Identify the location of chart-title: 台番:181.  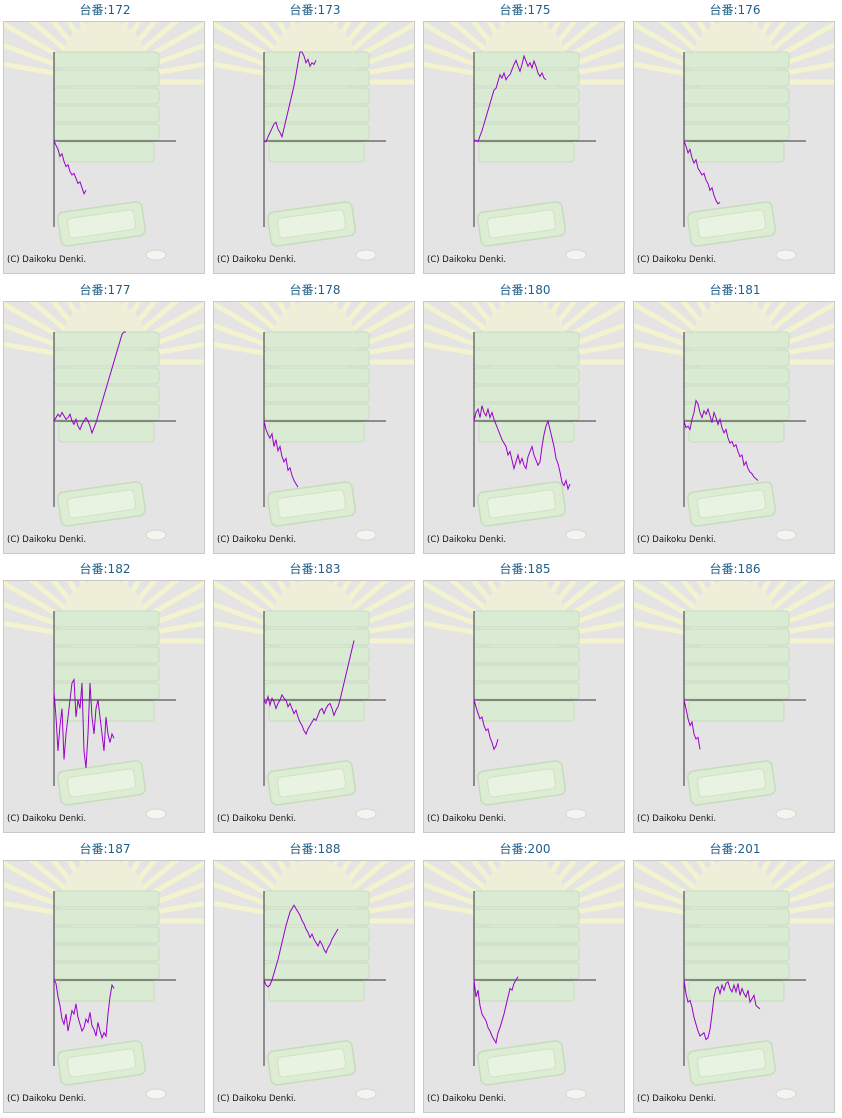
(735, 290).